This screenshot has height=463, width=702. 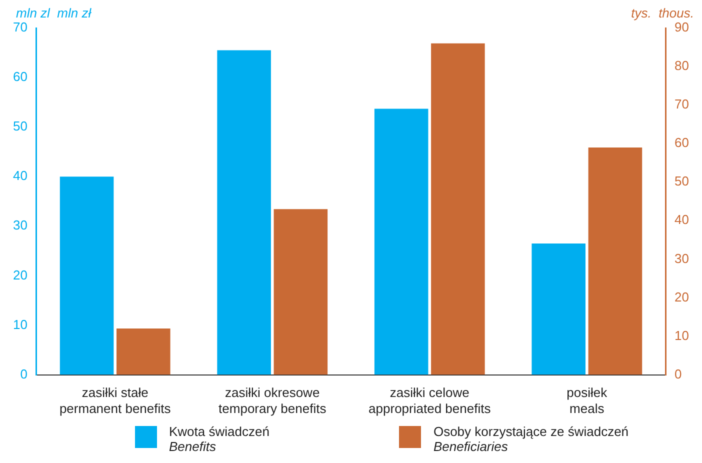 What do you see at coordinates (219, 439) in the screenshot?
I see `legend-label: Kwota świadczeń Benefits` at bounding box center [219, 439].